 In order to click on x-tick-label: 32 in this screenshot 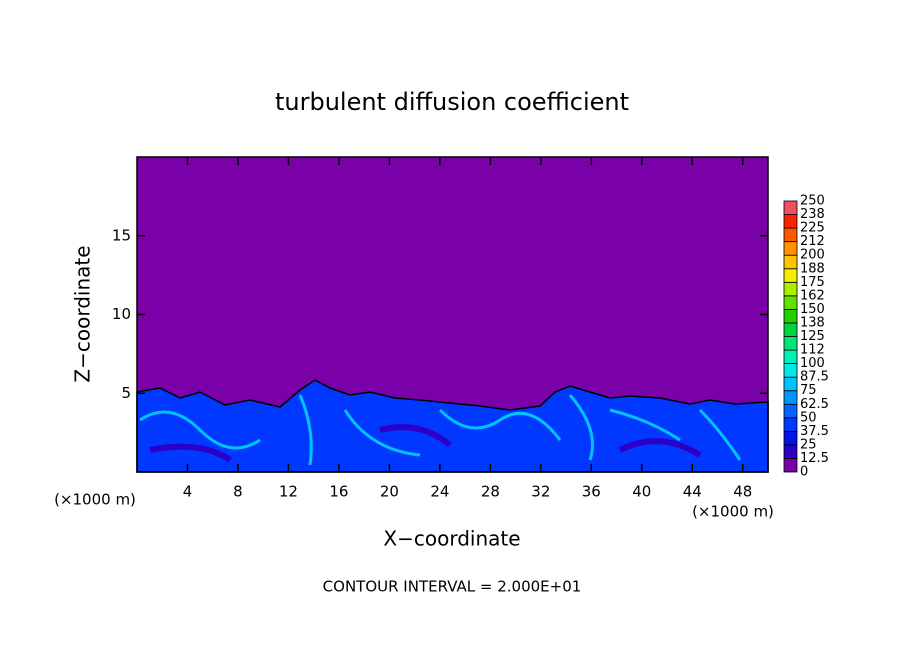, I will do `click(540, 492)`.